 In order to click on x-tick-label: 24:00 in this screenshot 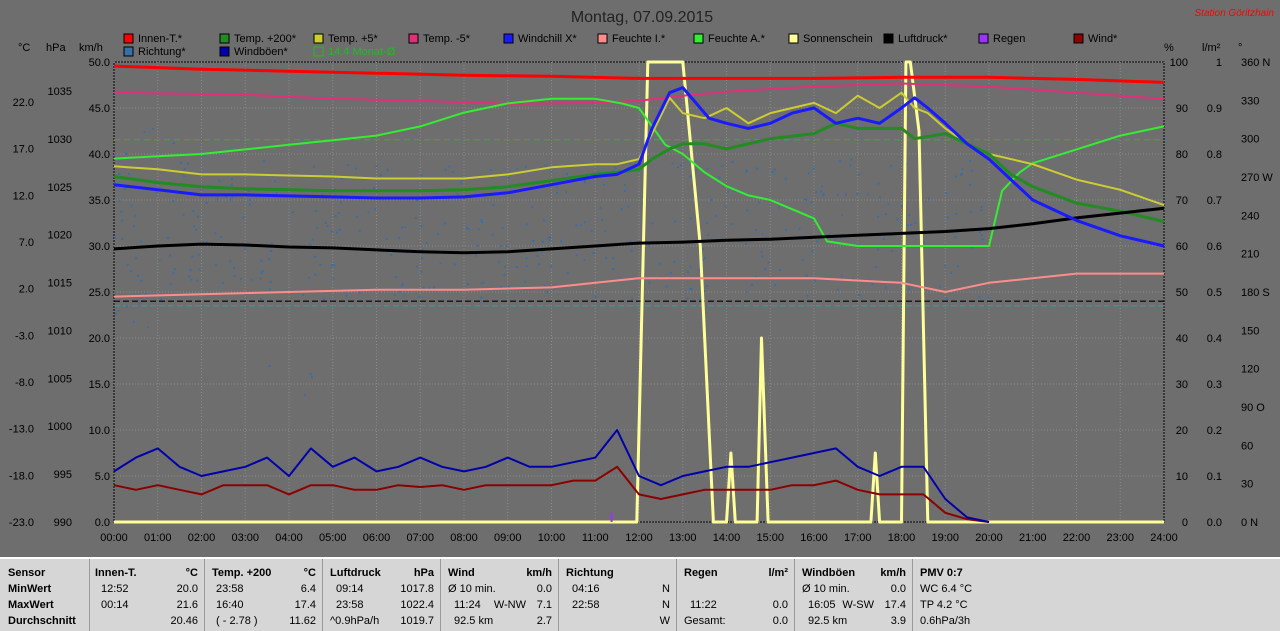, I will do `click(1164, 538)`.